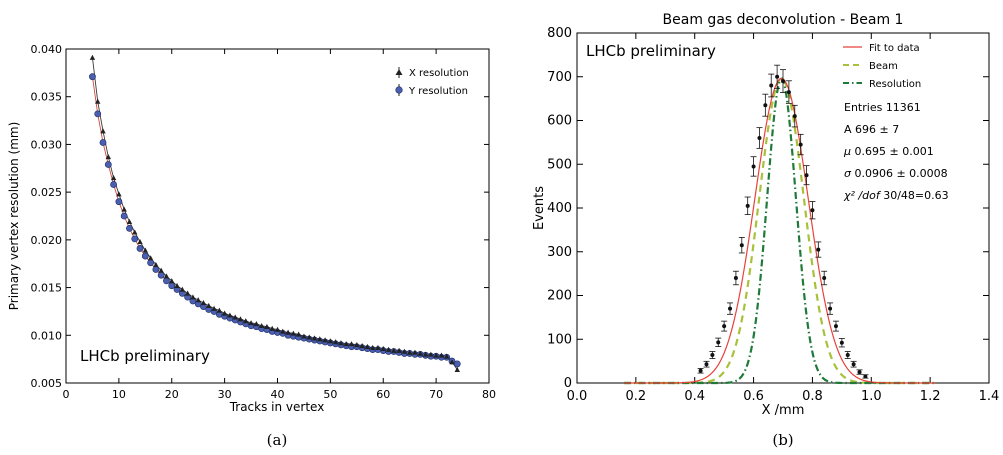 Image resolution: width=1003 pixels, height=455 pixels. I want to click on panel-b-annotation: LHCb preliminary, so click(651, 51).